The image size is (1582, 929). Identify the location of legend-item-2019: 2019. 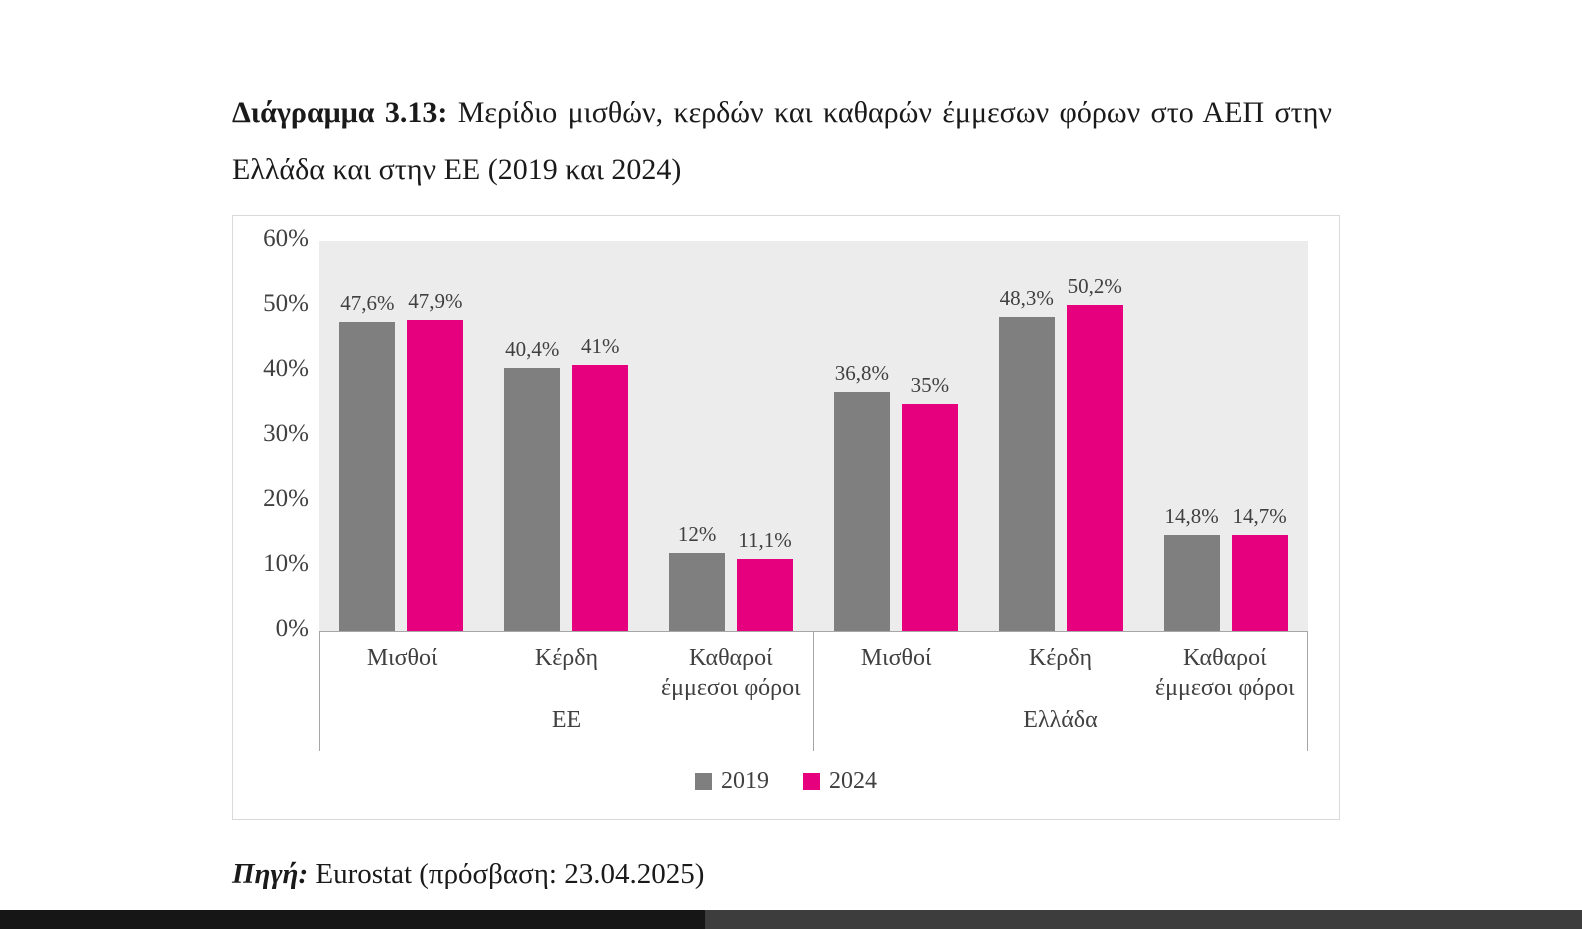
(732, 781).